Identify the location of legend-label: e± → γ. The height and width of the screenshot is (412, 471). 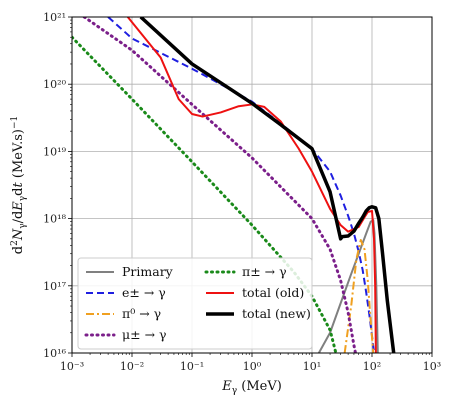
(144, 292).